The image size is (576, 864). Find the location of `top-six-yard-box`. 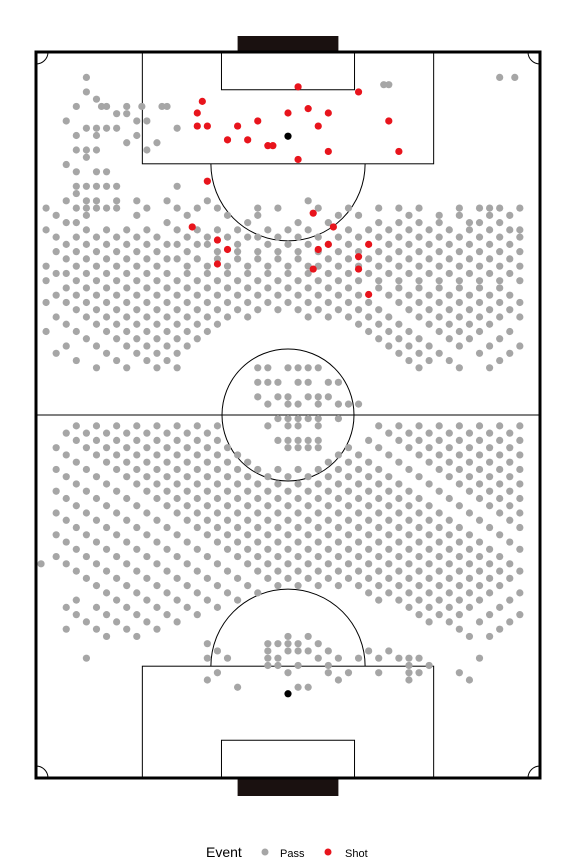

top-six-yard-box is located at coordinates (288, 71).